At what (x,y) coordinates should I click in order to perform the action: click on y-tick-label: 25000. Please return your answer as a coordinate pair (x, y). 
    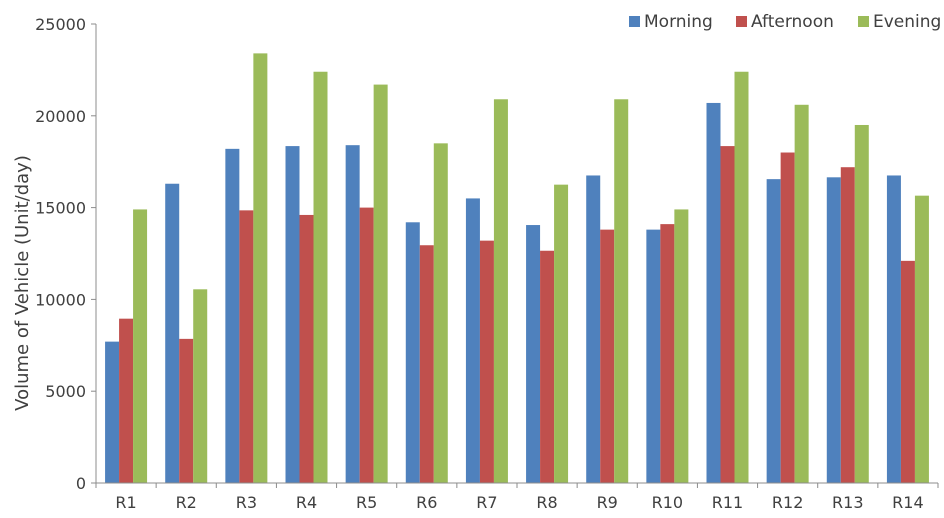
    Looking at the image, I should click on (60, 24).